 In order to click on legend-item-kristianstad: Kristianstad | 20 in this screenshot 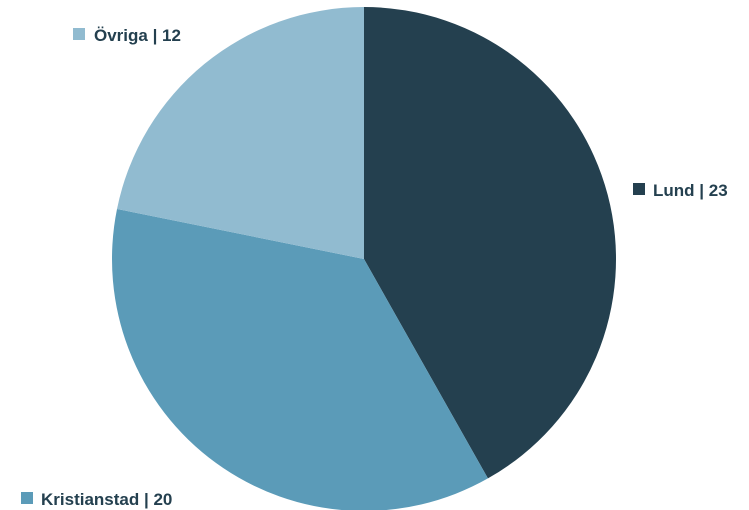, I will do `click(96, 499)`.